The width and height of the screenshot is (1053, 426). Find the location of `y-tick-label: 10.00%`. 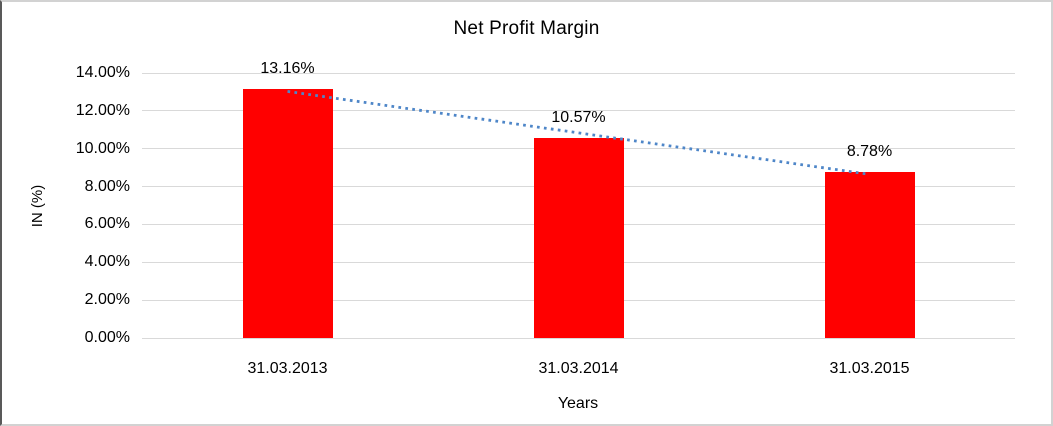

y-tick-label: 10.00% is located at coordinates (102, 148).